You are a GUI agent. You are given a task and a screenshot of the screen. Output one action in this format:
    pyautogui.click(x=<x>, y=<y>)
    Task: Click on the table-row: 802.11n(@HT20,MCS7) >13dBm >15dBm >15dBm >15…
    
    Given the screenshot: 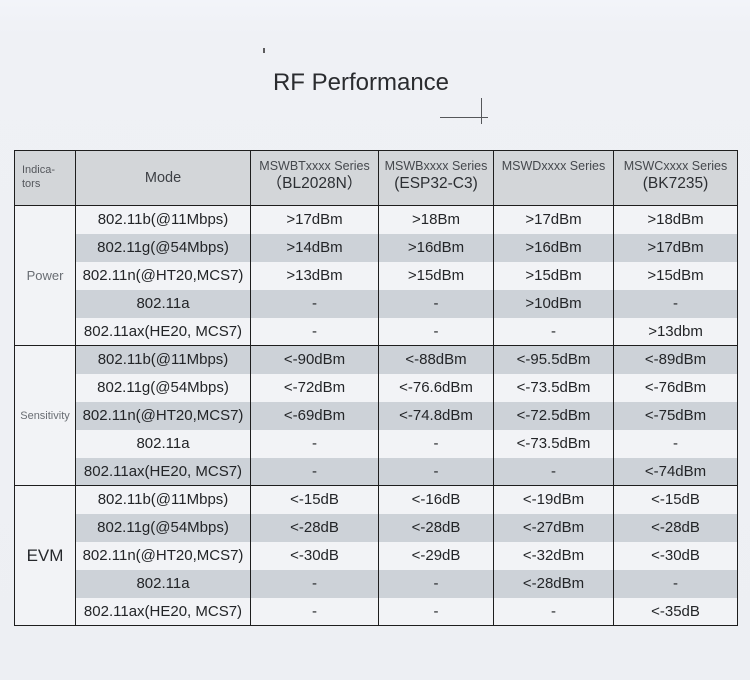 What is the action you would take?
    pyautogui.click(x=376, y=275)
    